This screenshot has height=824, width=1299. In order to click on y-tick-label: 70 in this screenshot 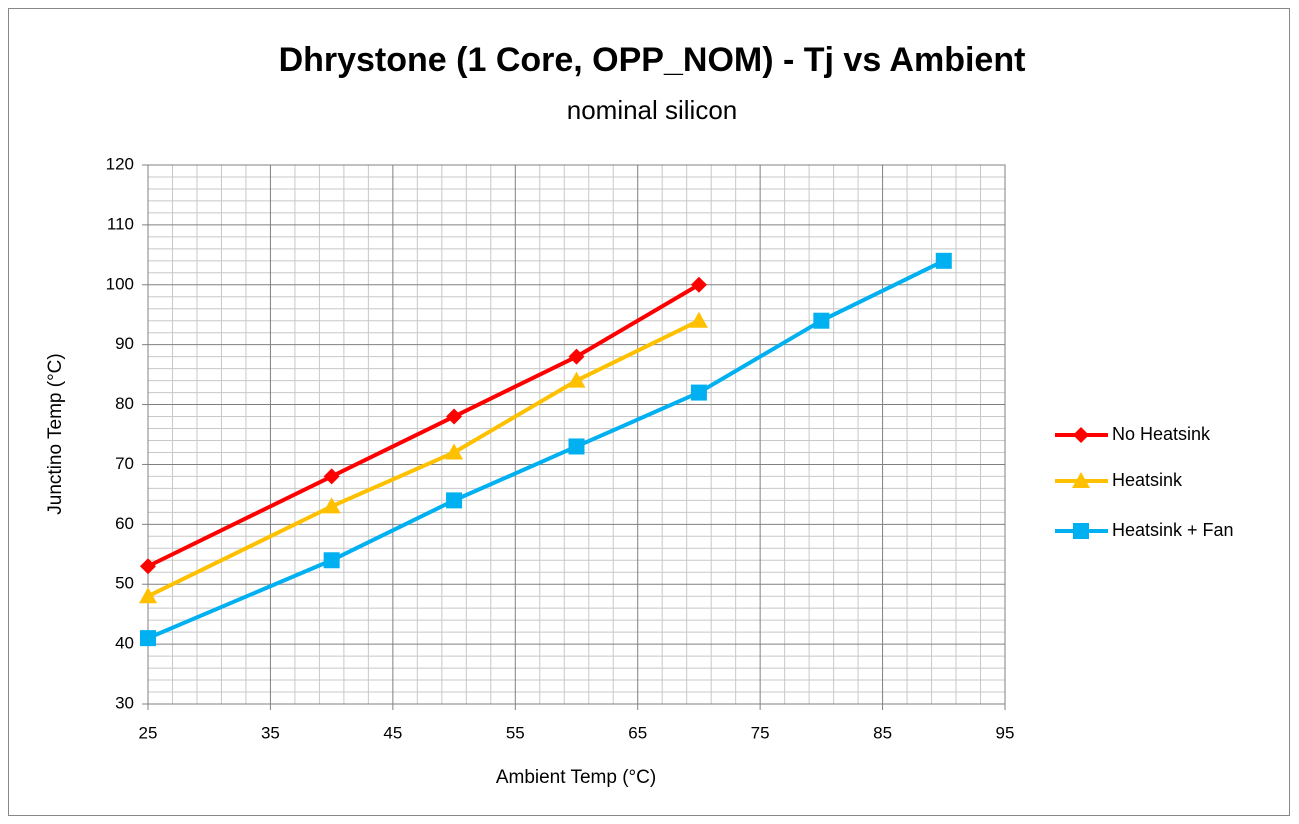, I will do `click(124, 463)`.